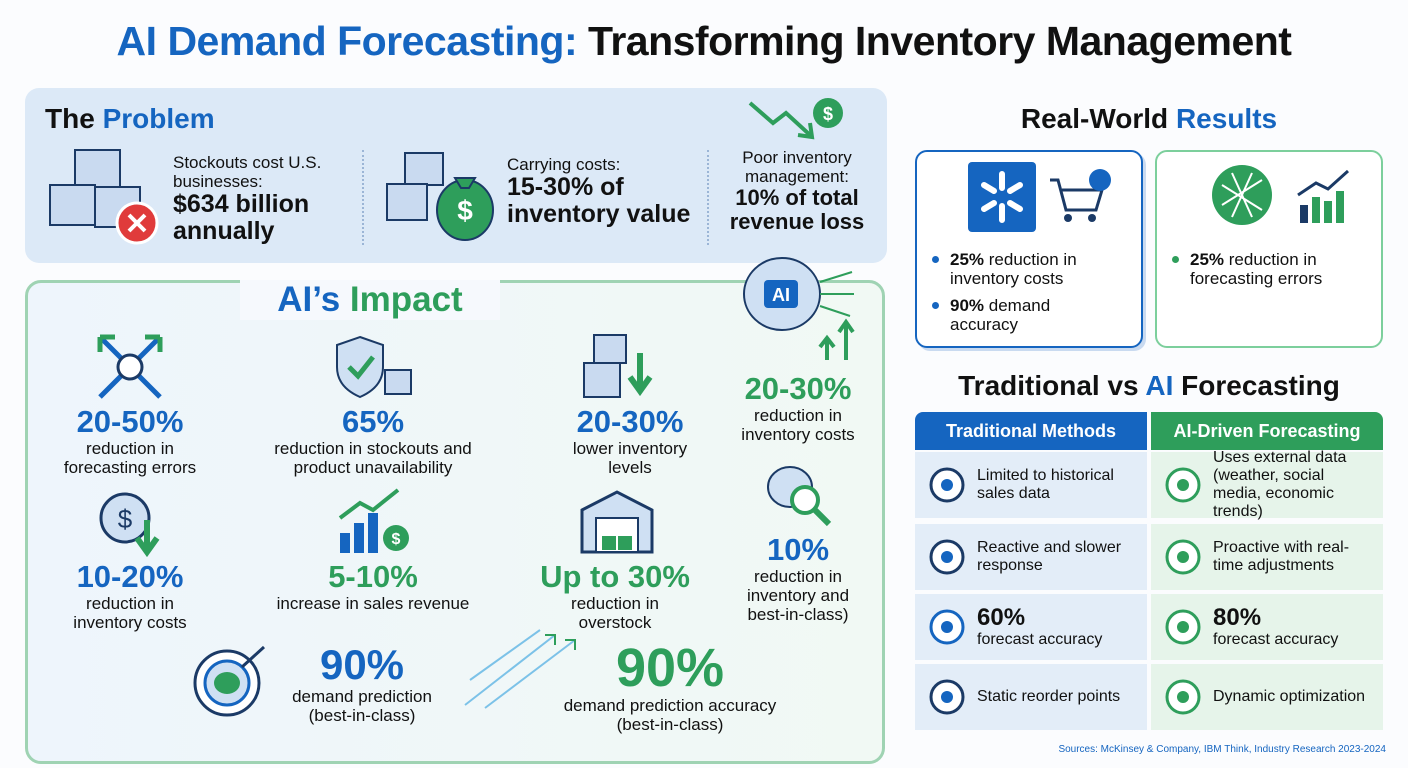 The image size is (1408, 768). I want to click on results-heading: Real-World Results, so click(1149, 119).